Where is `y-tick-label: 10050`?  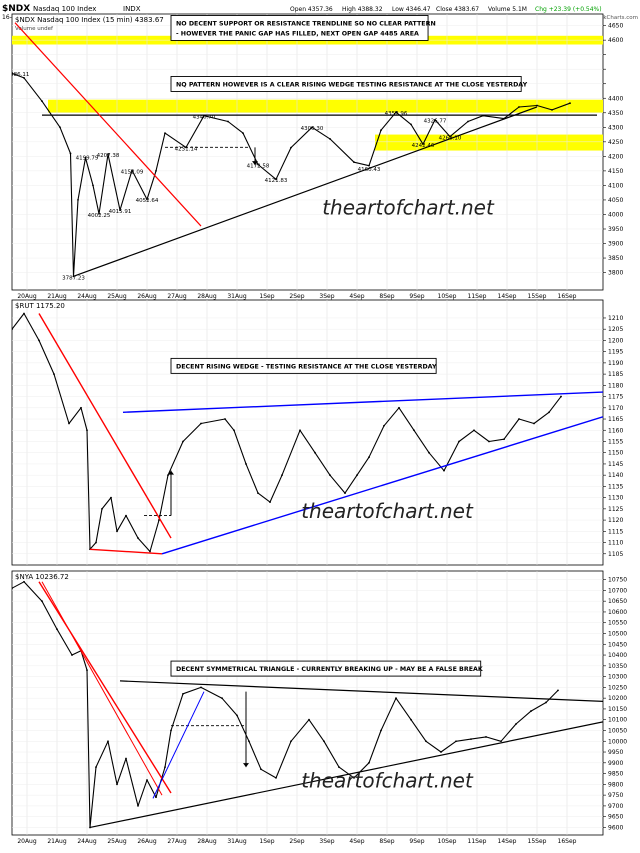
y-tick-label: 10050 is located at coordinates (617, 730).